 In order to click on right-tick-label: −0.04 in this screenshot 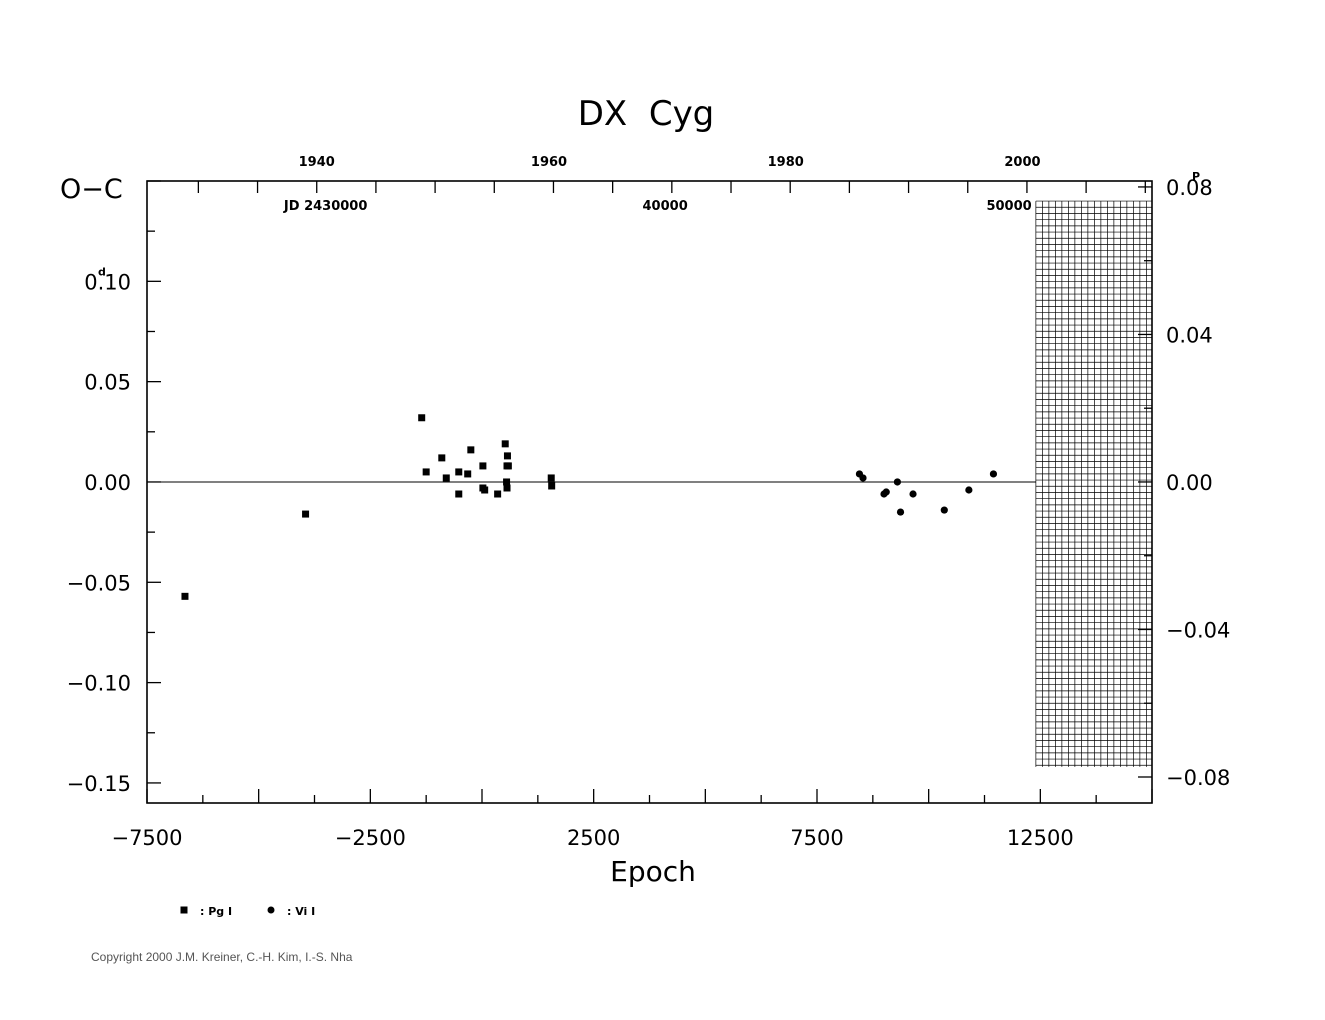, I will do `click(1198, 630)`.